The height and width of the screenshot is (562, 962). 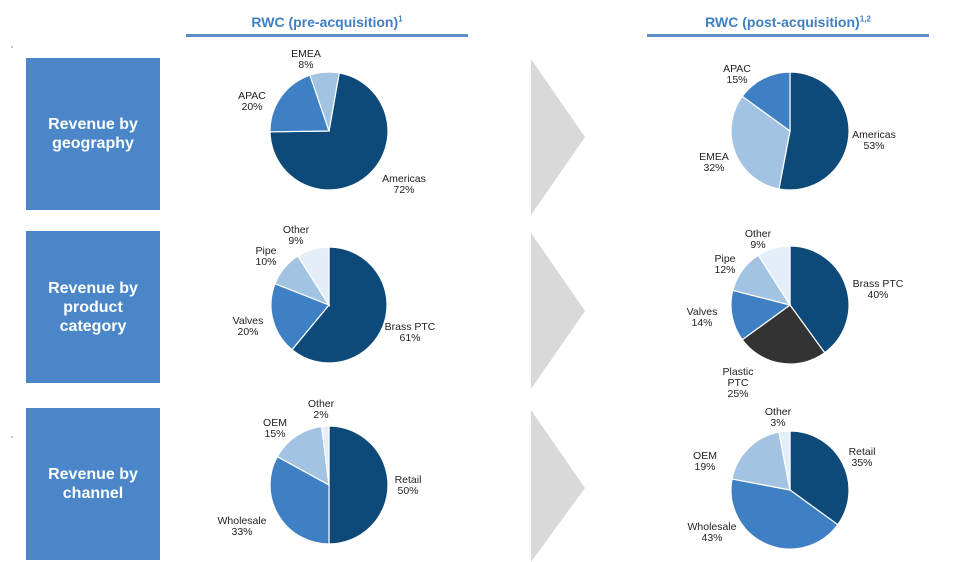 What do you see at coordinates (702, 317) in the screenshot?
I see `pie-label-valves: Valves 14%` at bounding box center [702, 317].